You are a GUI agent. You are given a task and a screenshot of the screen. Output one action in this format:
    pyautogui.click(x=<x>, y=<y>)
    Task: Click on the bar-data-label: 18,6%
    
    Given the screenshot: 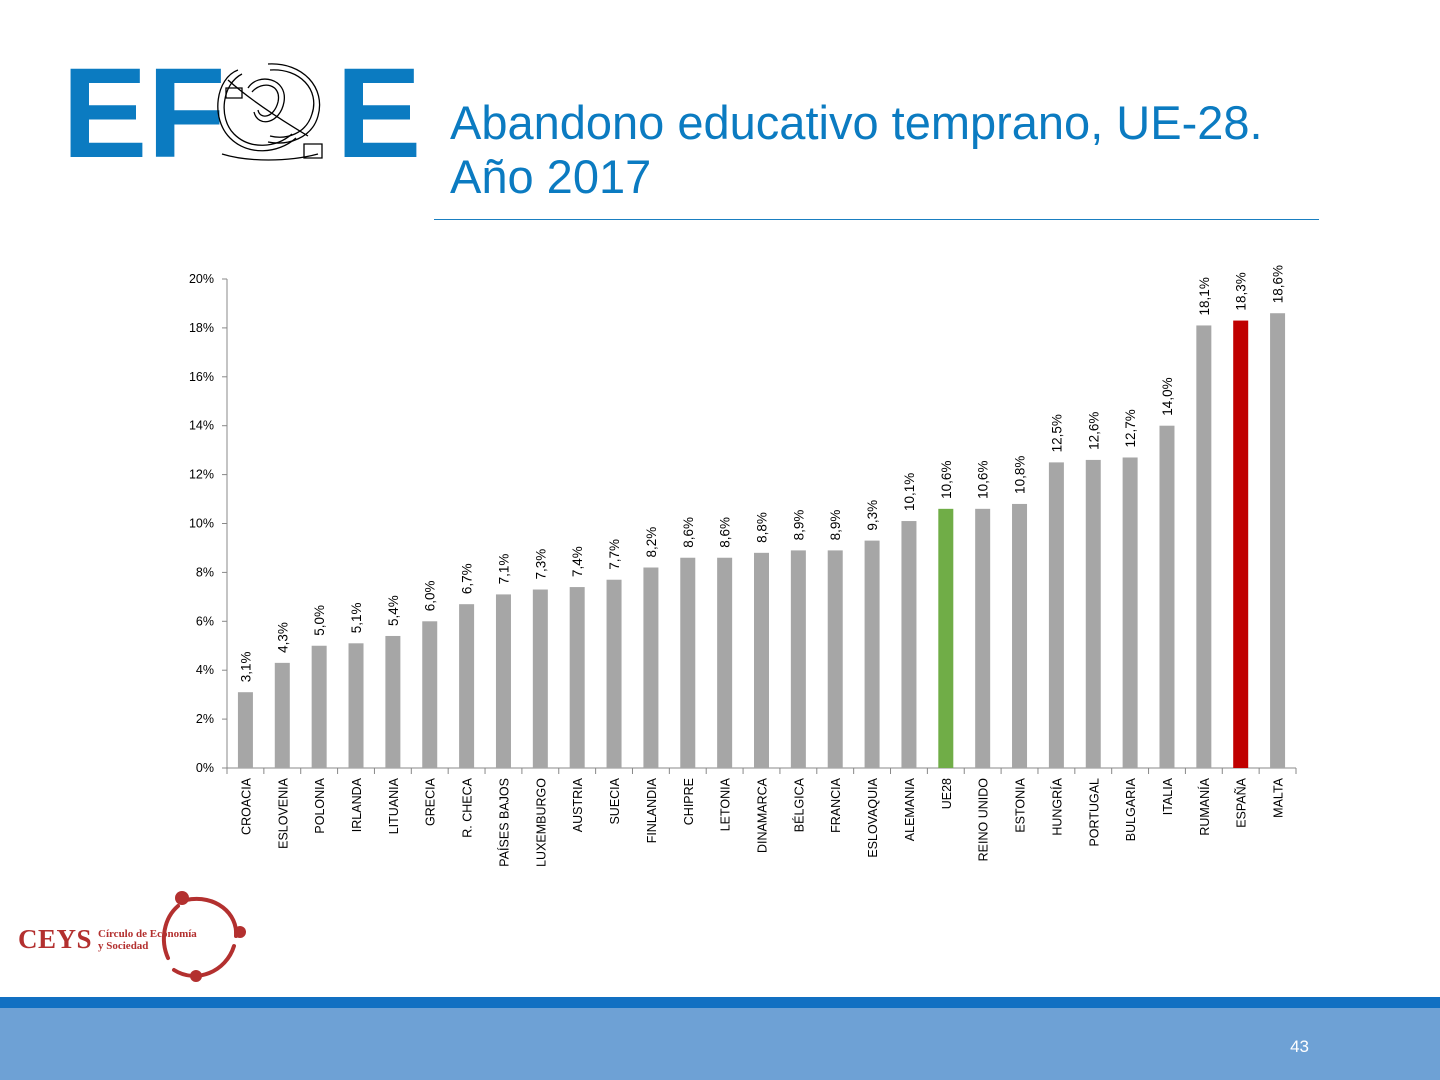 What is the action you would take?
    pyautogui.click(x=1278, y=284)
    